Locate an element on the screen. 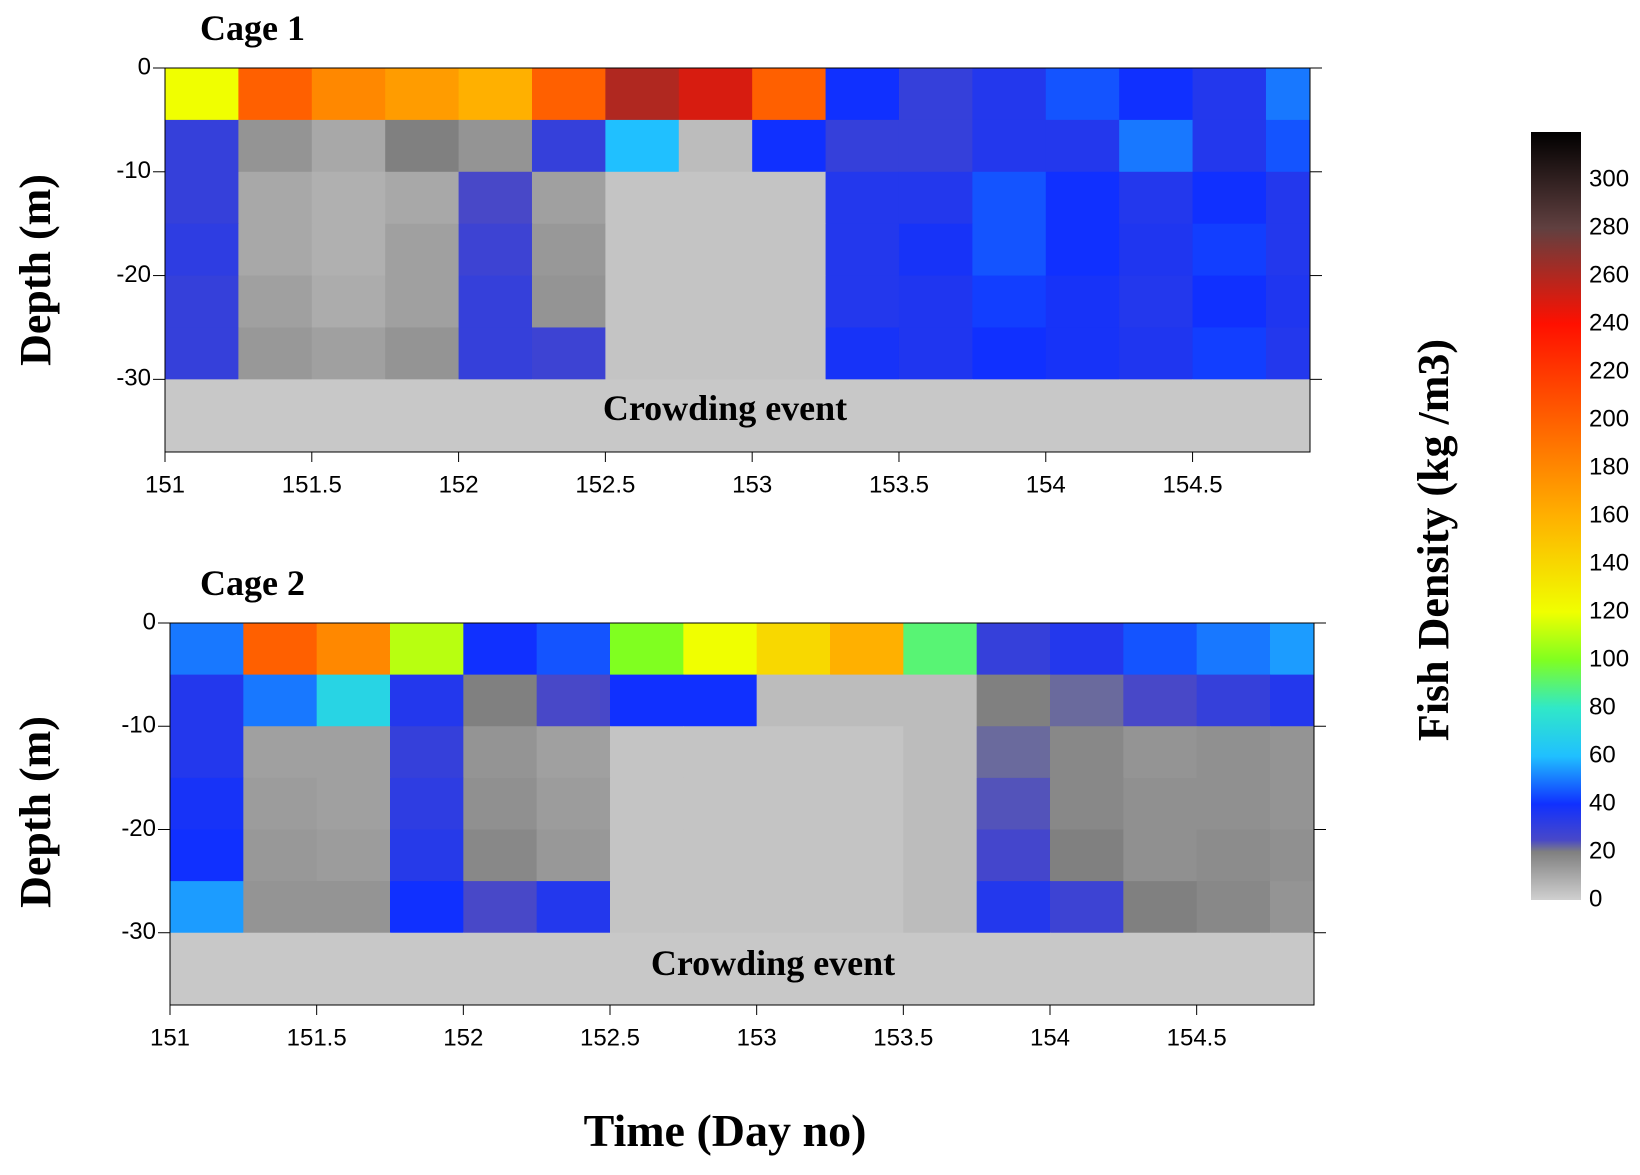  y-tick-label: -30 is located at coordinates (133, 378).